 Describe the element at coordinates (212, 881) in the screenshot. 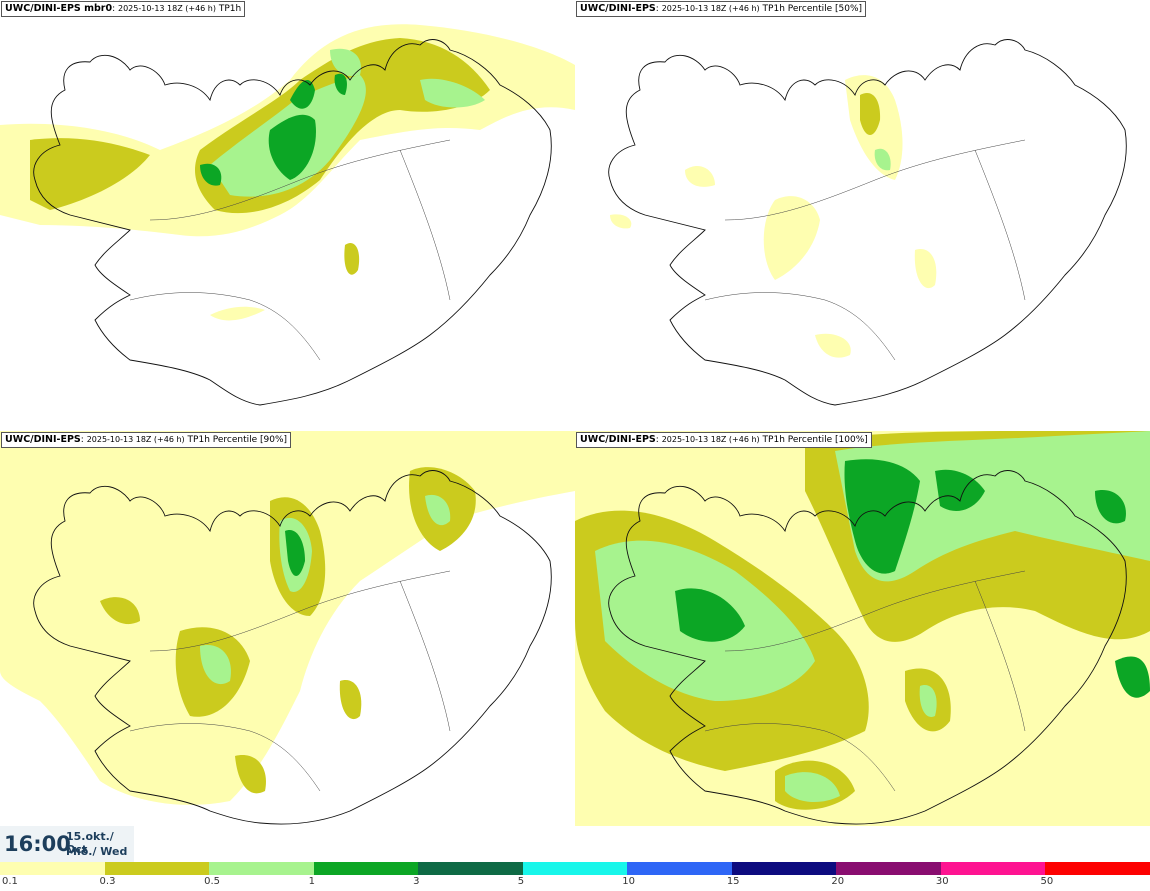

I see `colorbar-label: 0.5` at that location.